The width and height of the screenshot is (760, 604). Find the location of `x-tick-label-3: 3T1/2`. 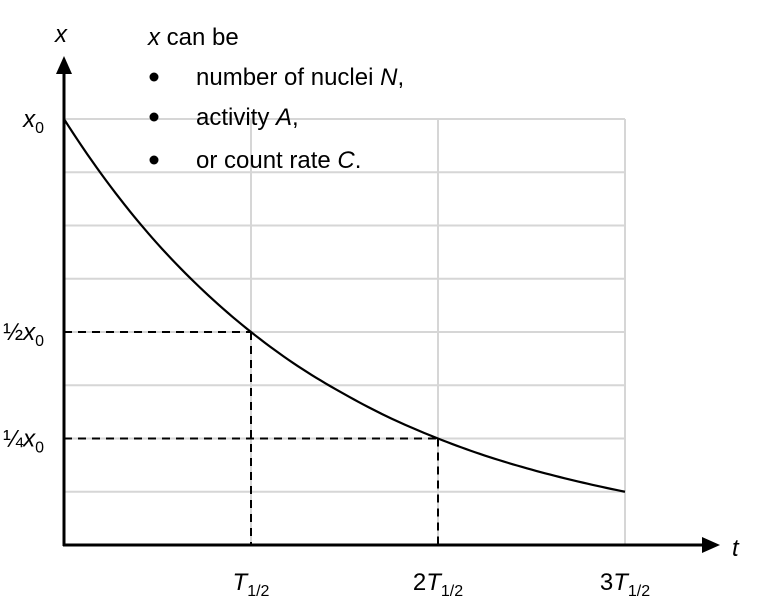

x-tick-label-3: 3T1/2 is located at coordinates (625, 584).